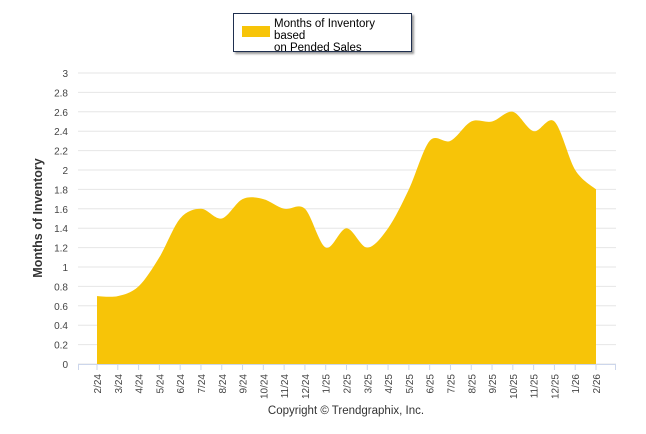 Image resolution: width=646 pixels, height=434 pixels. Describe the element at coordinates (555, 386) in the screenshot. I see `x-tick-label: 12/25` at that location.